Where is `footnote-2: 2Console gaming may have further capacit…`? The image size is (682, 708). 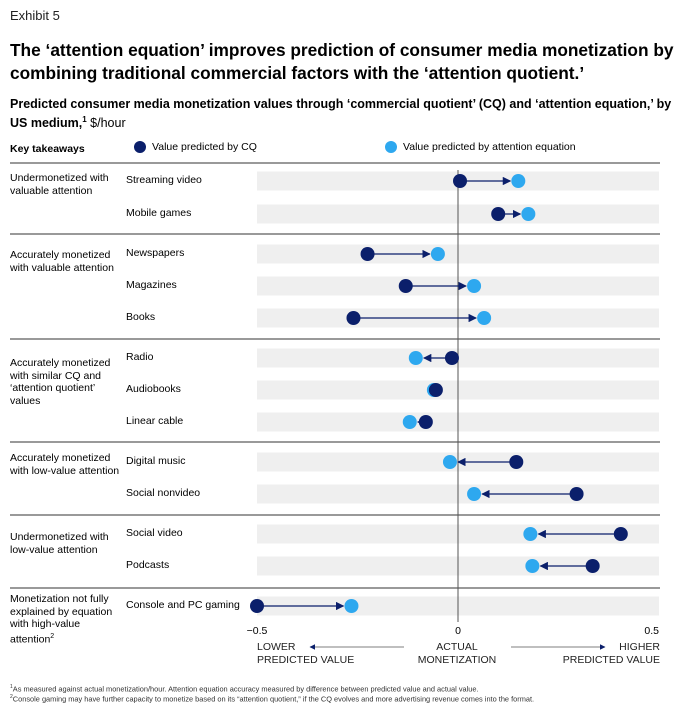 footnote-2: 2Console gaming may have further capacit… is located at coordinates (342, 698).